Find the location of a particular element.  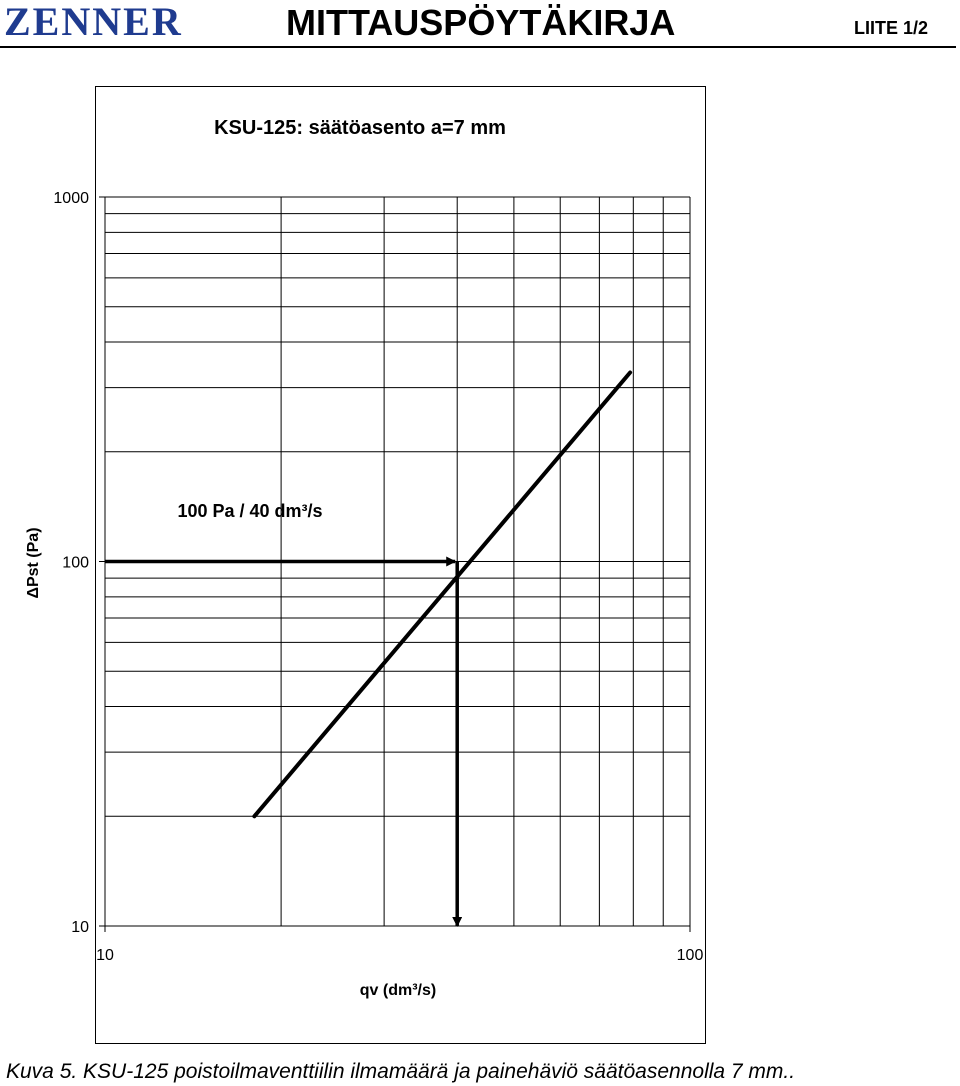

y-axis-label: ΔPst (Pa) is located at coordinates (33, 562).